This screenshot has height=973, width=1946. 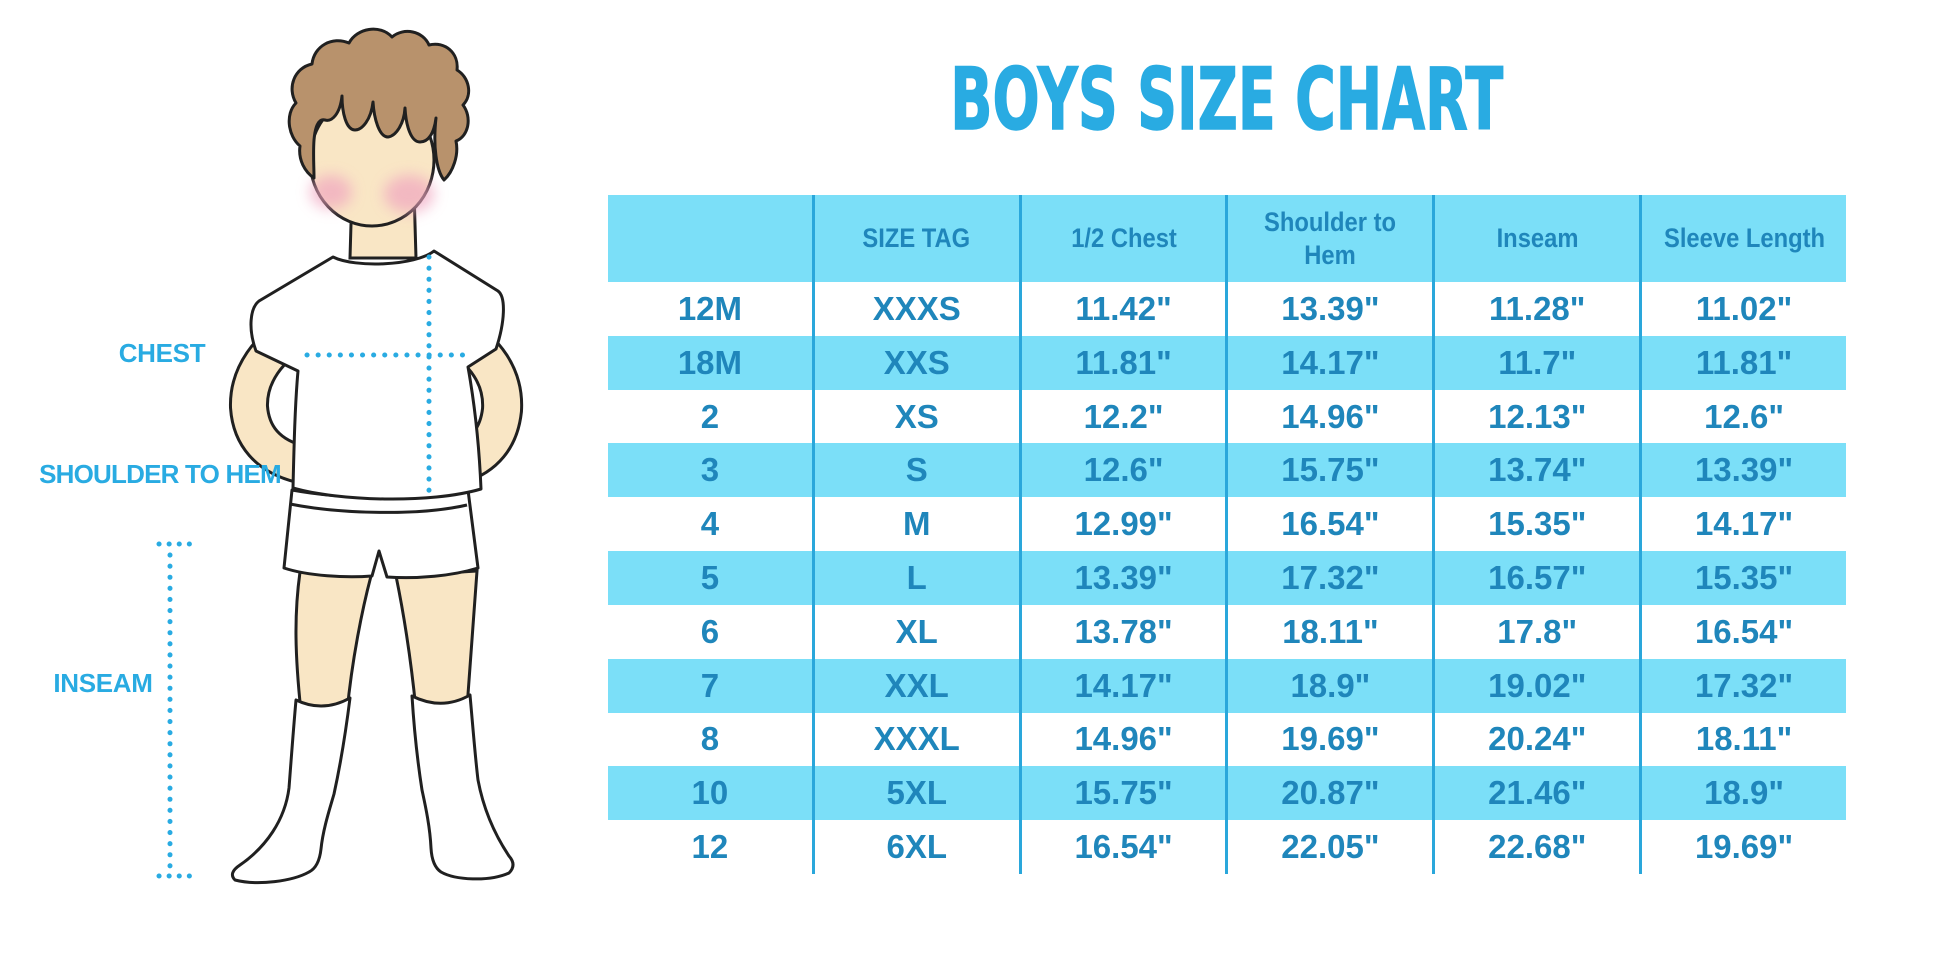 What do you see at coordinates (710, 847) in the screenshot?
I see `table-cell: 12` at bounding box center [710, 847].